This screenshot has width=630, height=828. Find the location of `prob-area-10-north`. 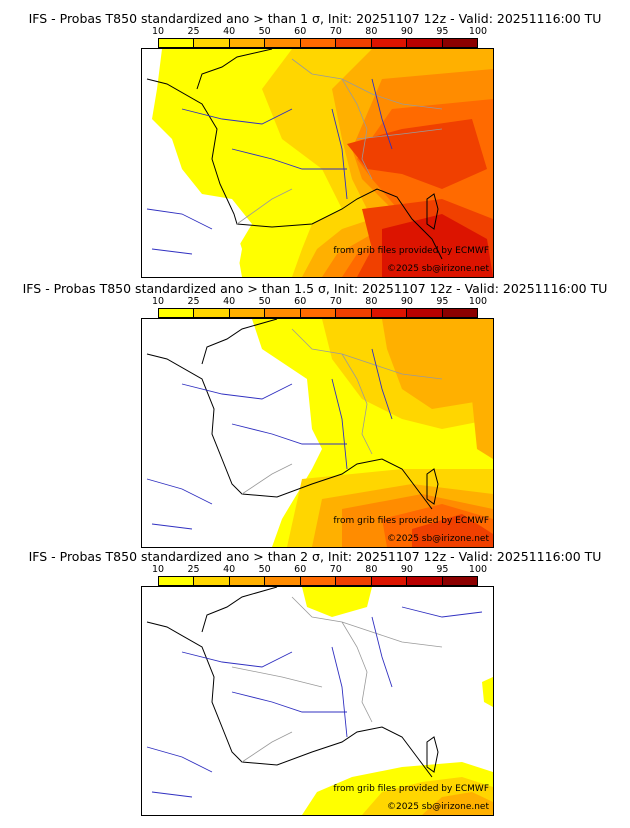

prob-area-10-north is located at coordinates (337, 602).